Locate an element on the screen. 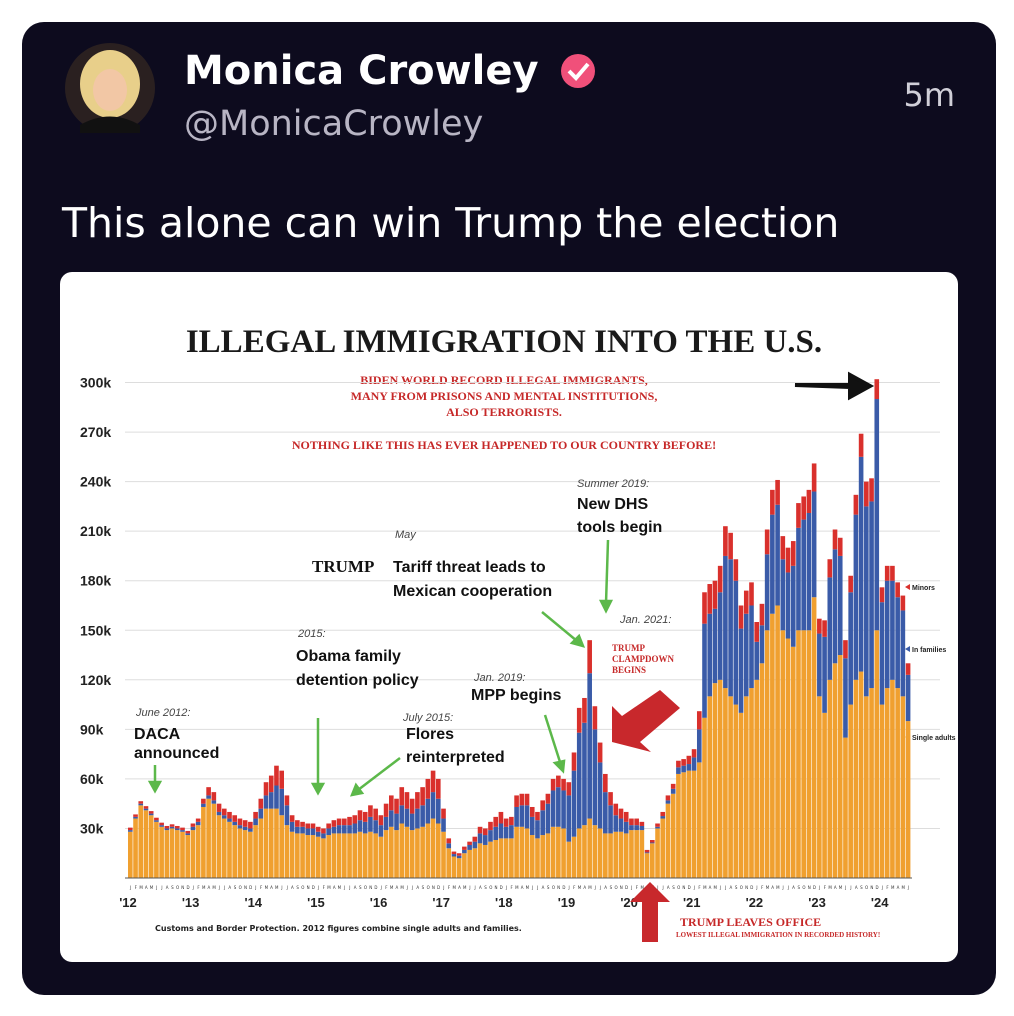 The height and width of the screenshot is (1016, 1014). author-name: Monica Crowley is located at coordinates (361, 71).